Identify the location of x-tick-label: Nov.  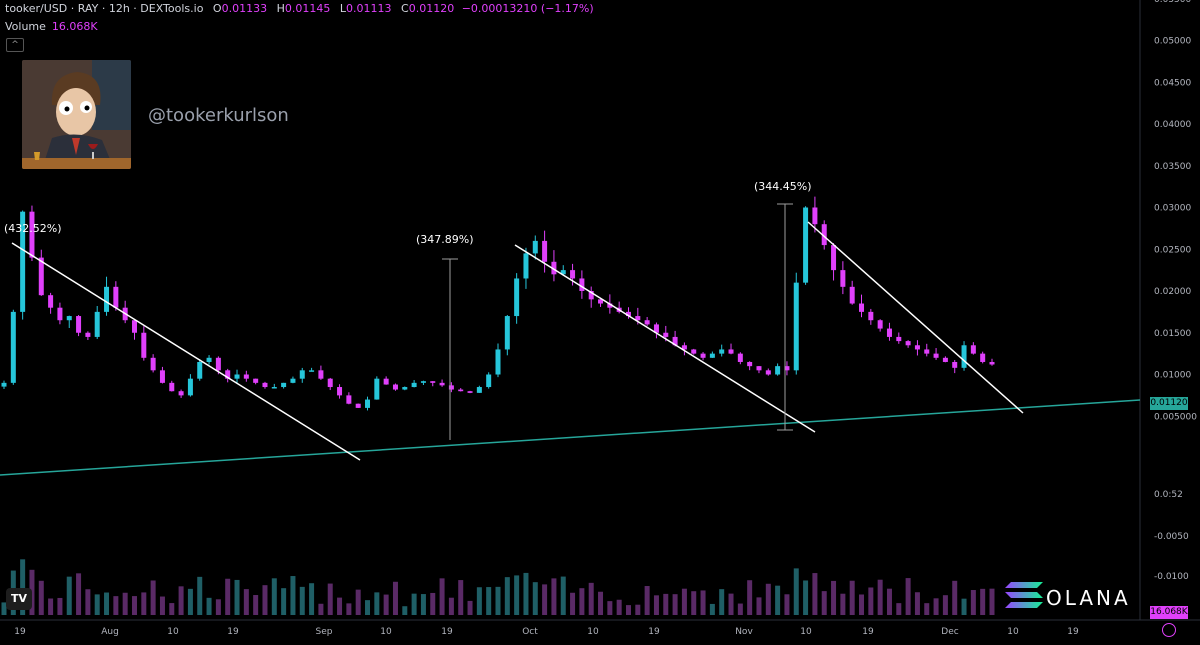
(744, 632).